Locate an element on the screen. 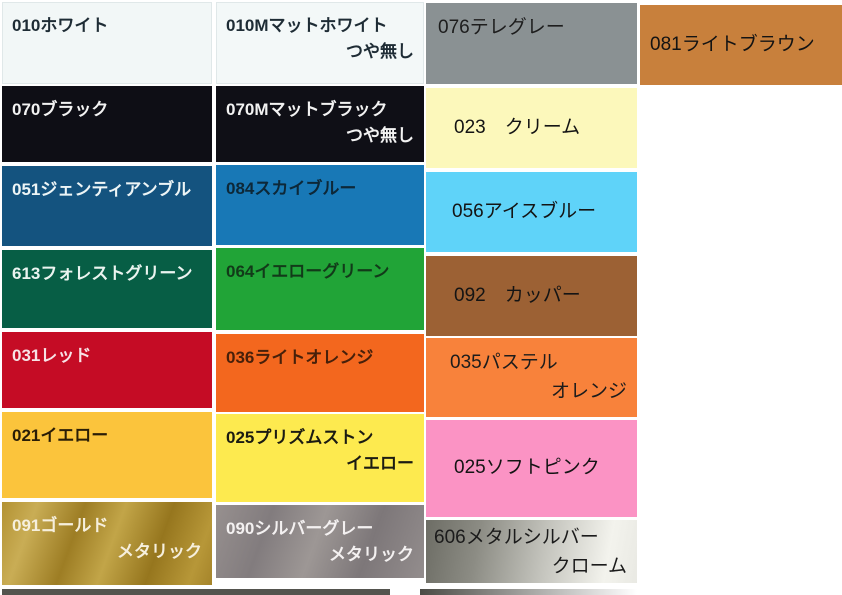 The image size is (842, 595). swatch-label: 092 カッパー is located at coordinates (517, 295).